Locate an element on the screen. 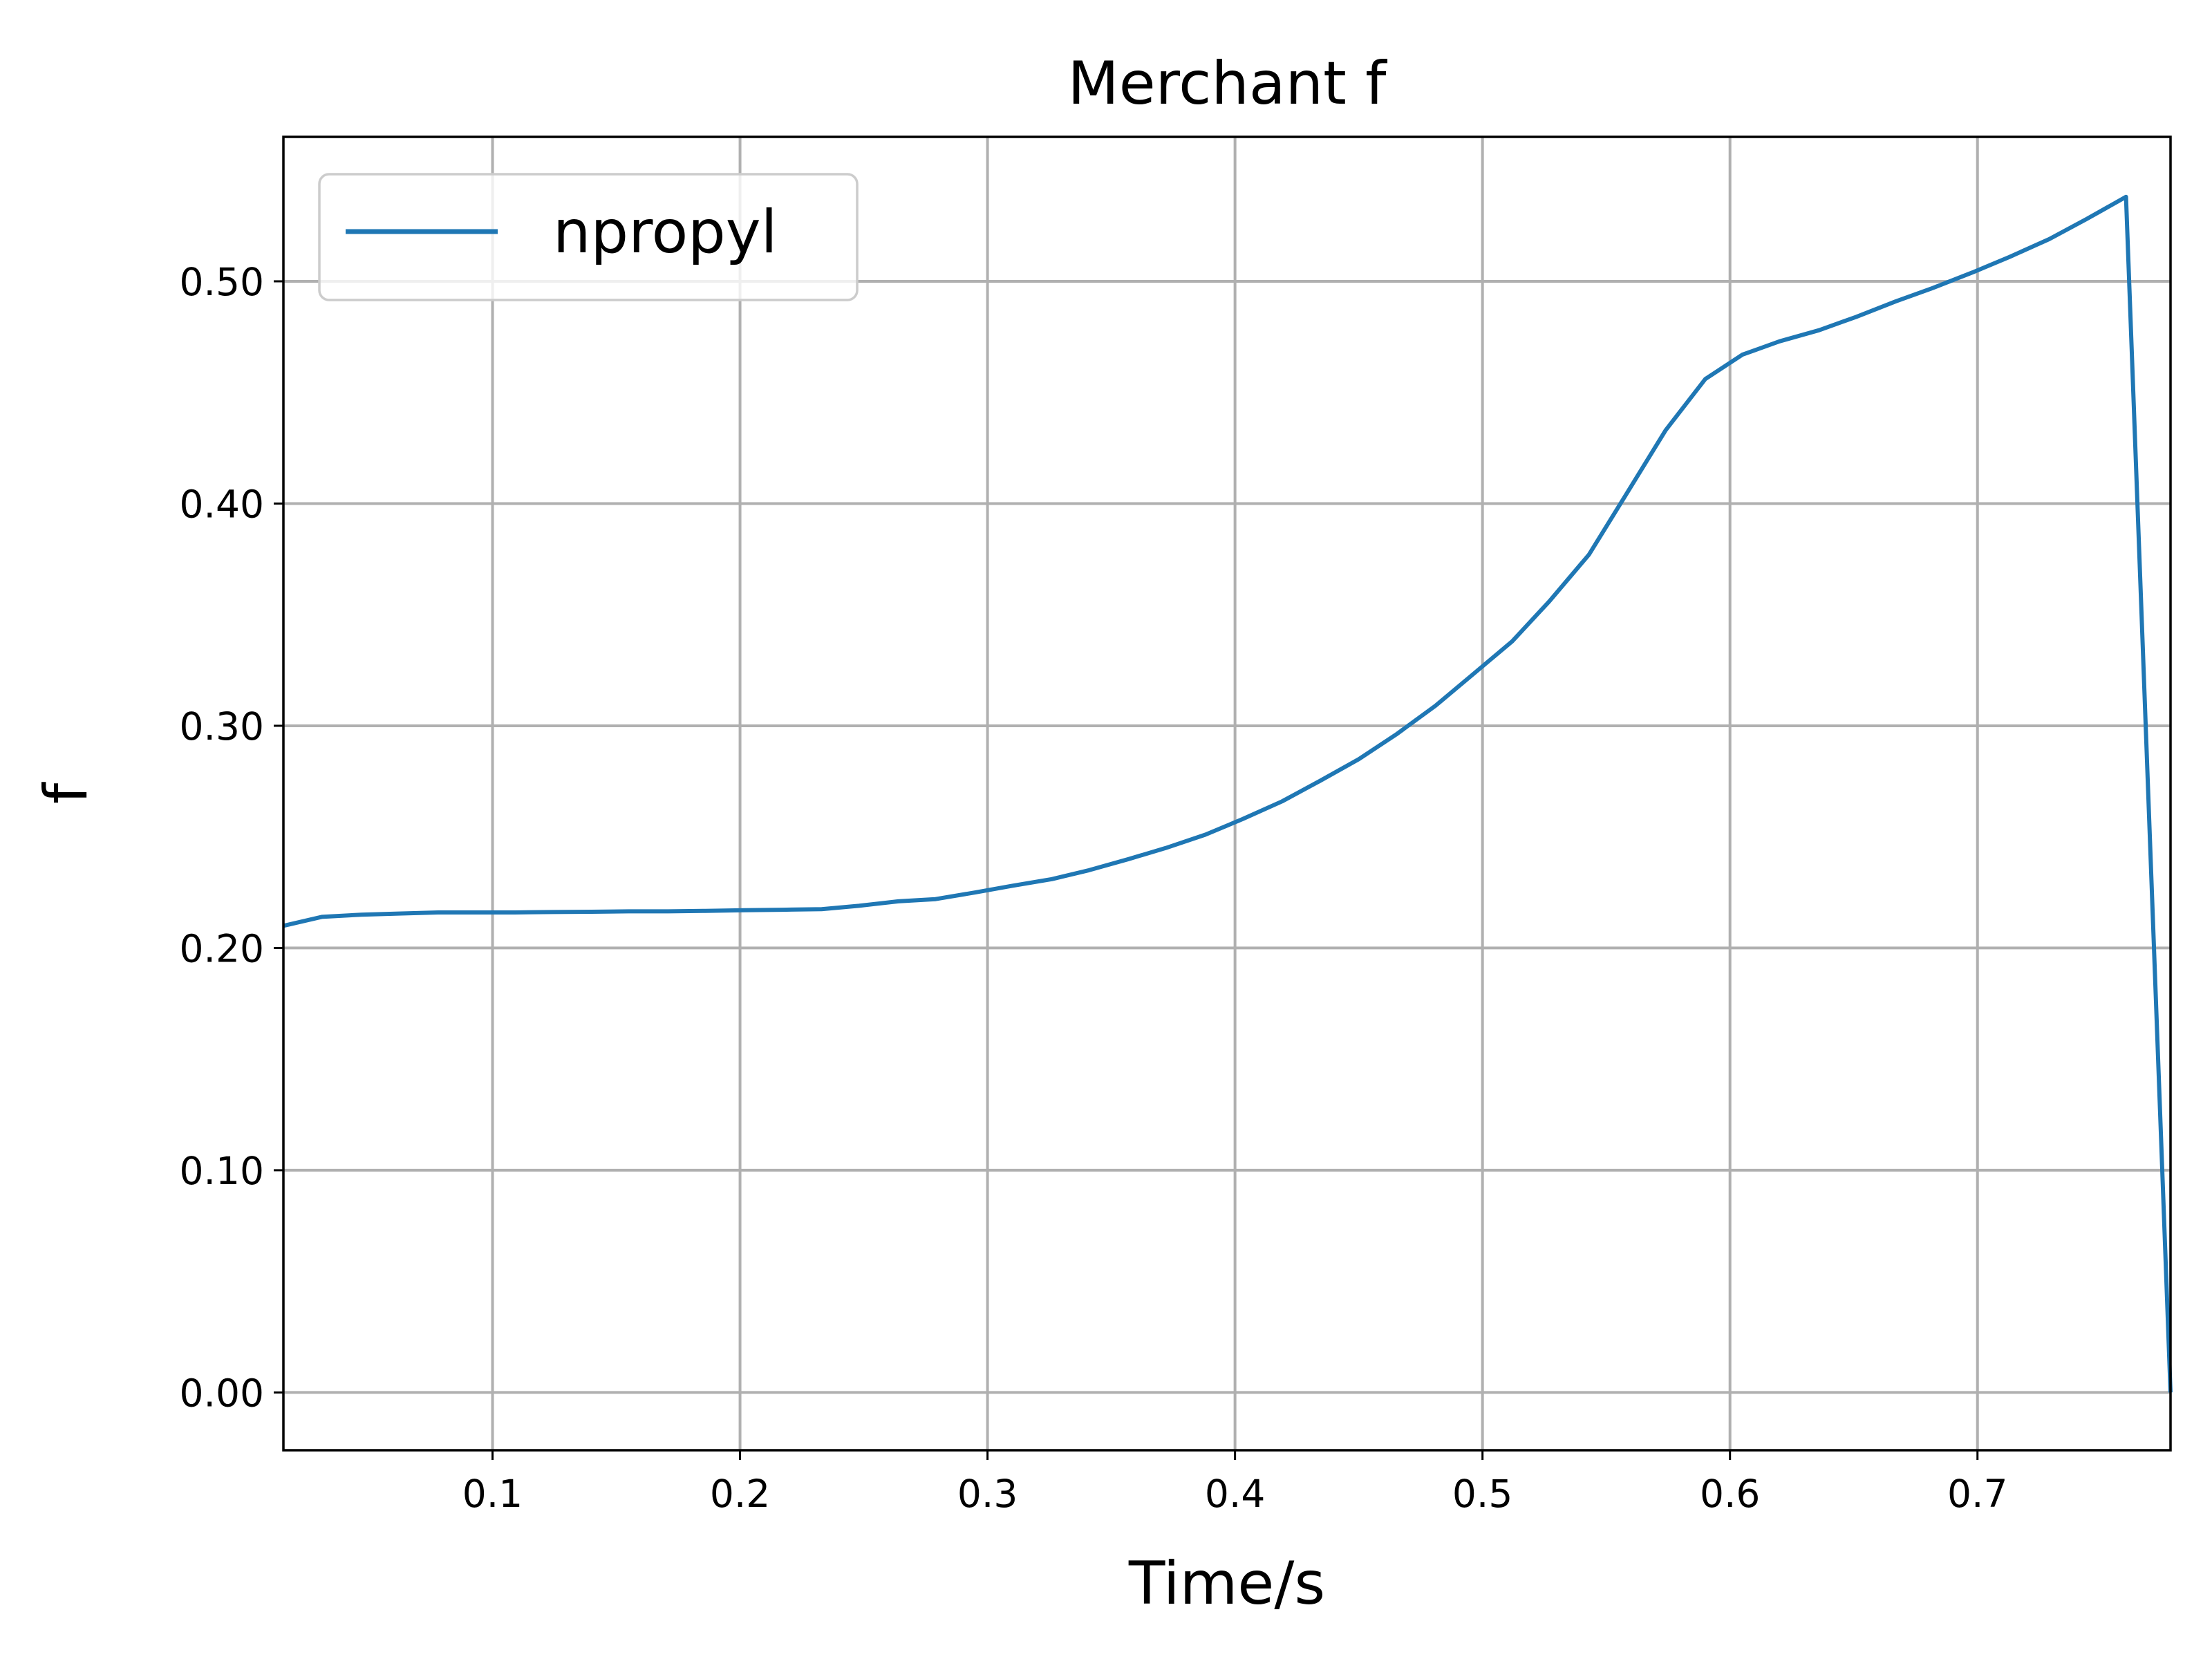  x-tick-label: 0.6 is located at coordinates (1730, 1494).